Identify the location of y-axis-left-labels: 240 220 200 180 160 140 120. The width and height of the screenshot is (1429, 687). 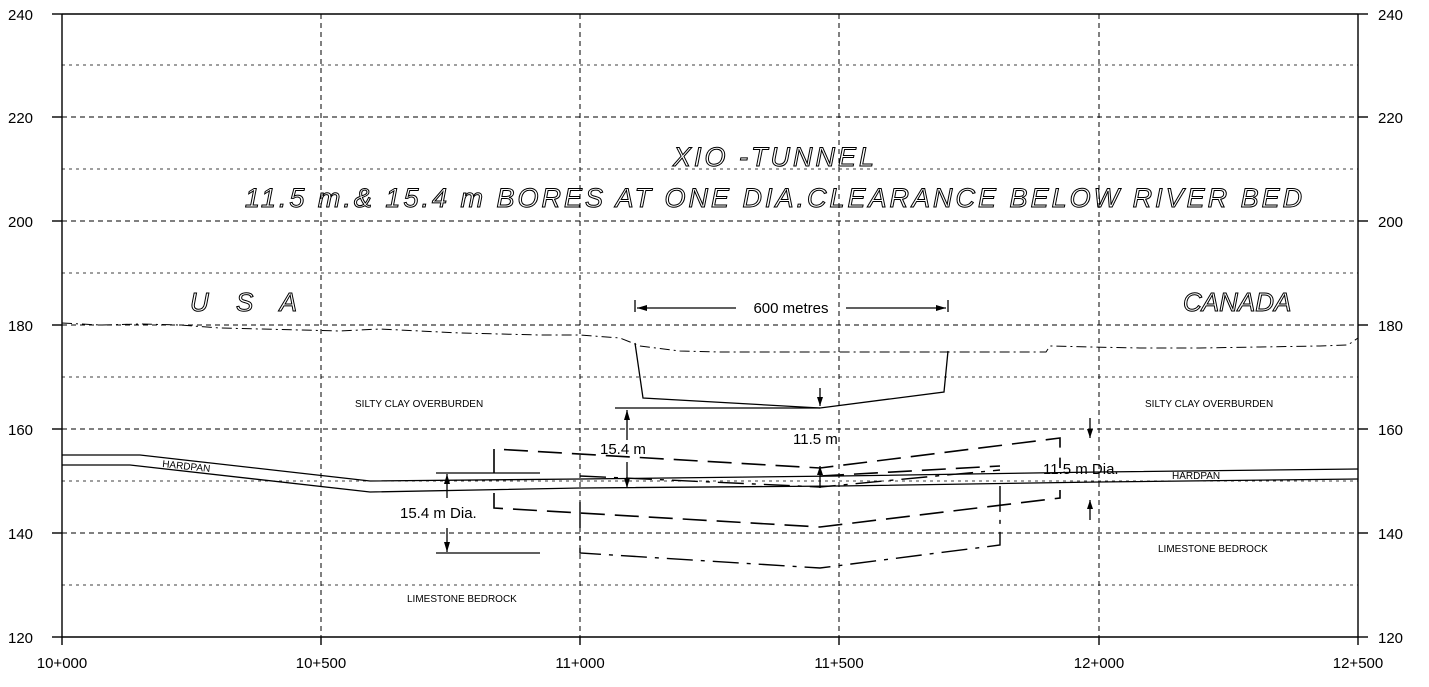
(20, 327).